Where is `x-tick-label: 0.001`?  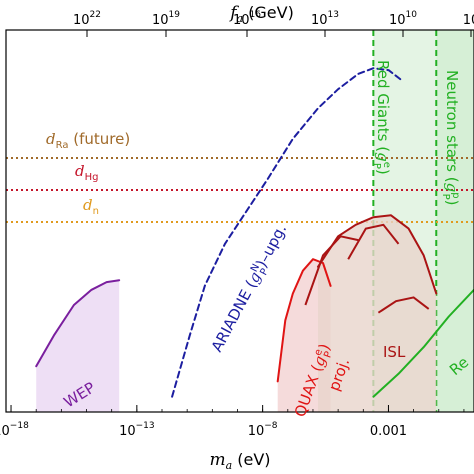 x-tick-label: 0.001 is located at coordinates (388, 431).